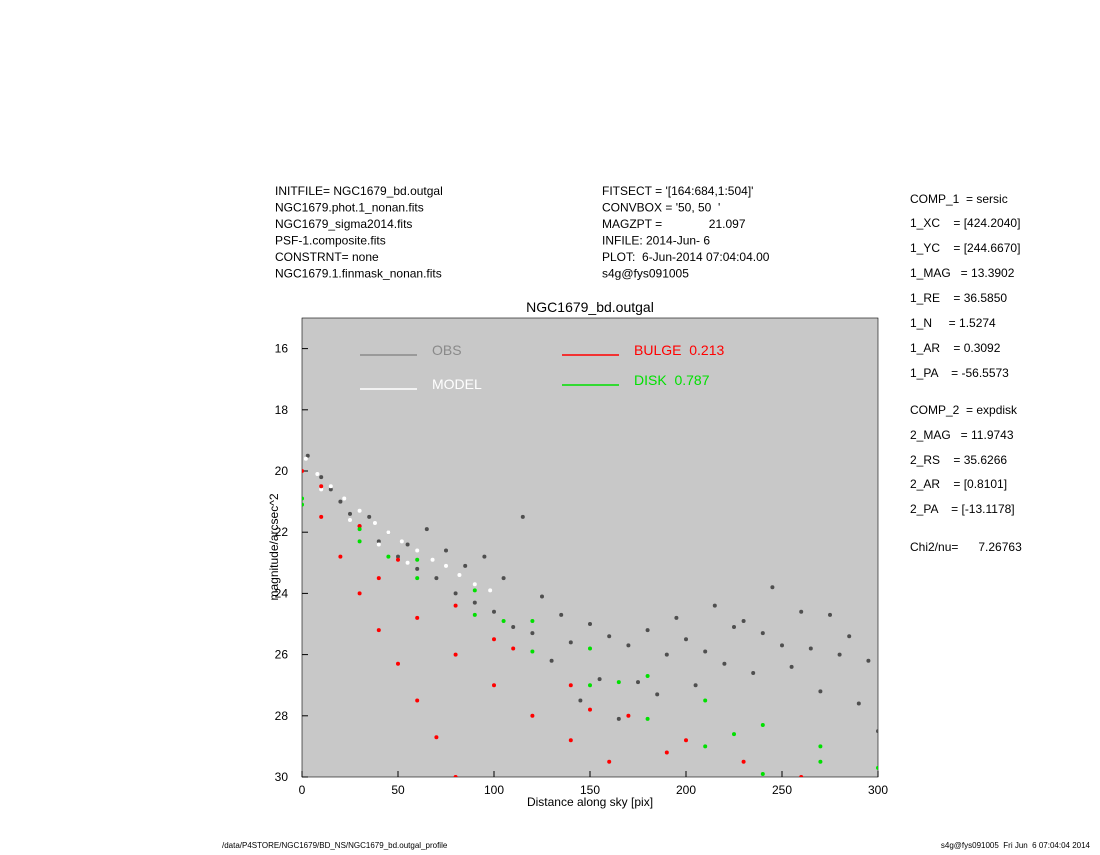 The height and width of the screenshot is (855, 1100). What do you see at coordinates (1016, 845) in the screenshot?
I see `footer-right: s4g@fys091005 Fri Jun 6 07:04:04 2014` at bounding box center [1016, 845].